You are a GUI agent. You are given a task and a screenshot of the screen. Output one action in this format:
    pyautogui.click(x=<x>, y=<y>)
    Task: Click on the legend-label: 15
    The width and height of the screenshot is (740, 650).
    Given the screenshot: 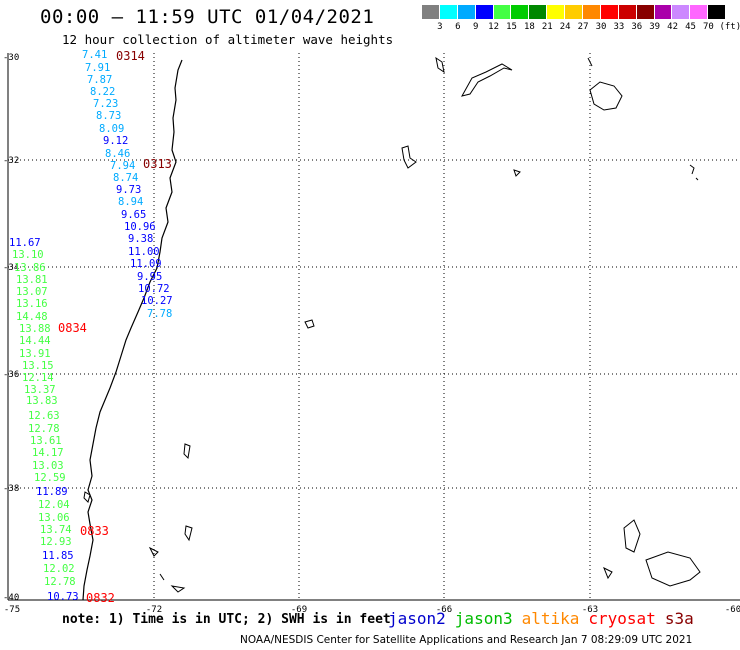 What is the action you would take?
    pyautogui.click(x=511, y=27)
    